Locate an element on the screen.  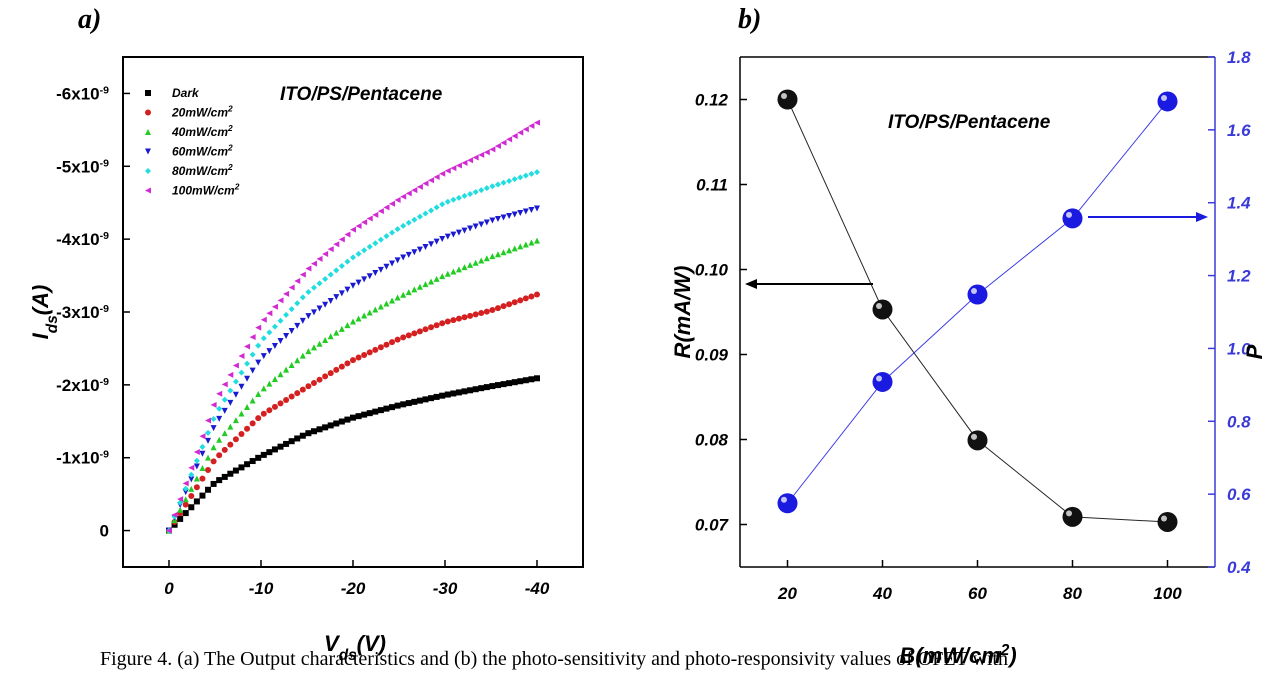
panel-a-y-tick-label: -2x10⁻⁹ is located at coordinates (82, 385).